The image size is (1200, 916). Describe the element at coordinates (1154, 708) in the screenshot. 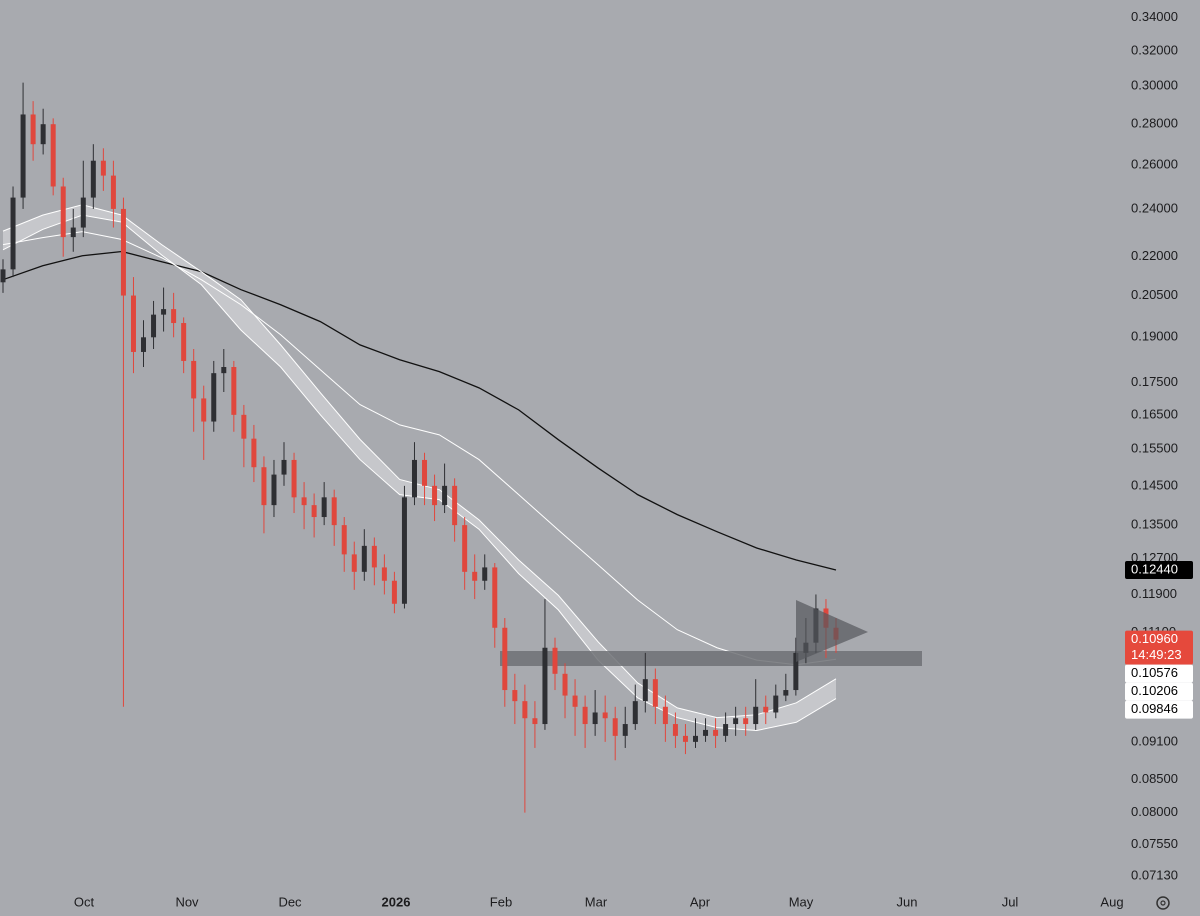

I see `price-label: 0.09846` at that location.